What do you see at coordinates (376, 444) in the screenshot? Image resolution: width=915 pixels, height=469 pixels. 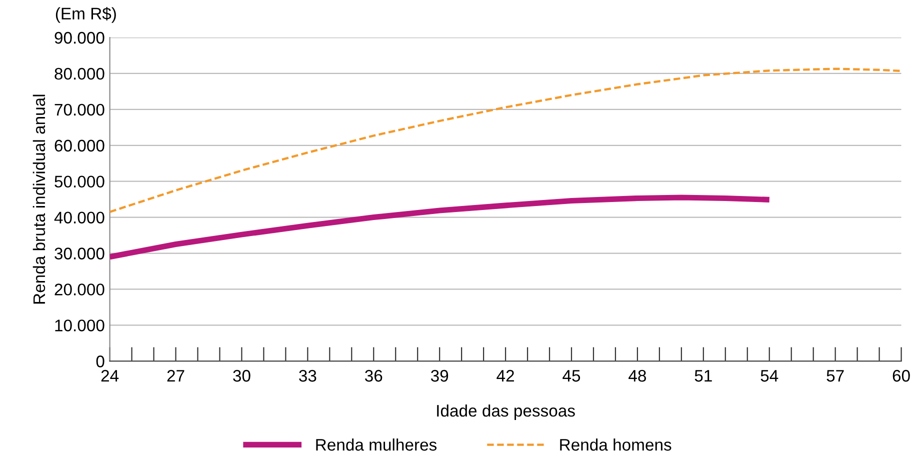 I see `legend-label: Renda mulheres` at bounding box center [376, 444].